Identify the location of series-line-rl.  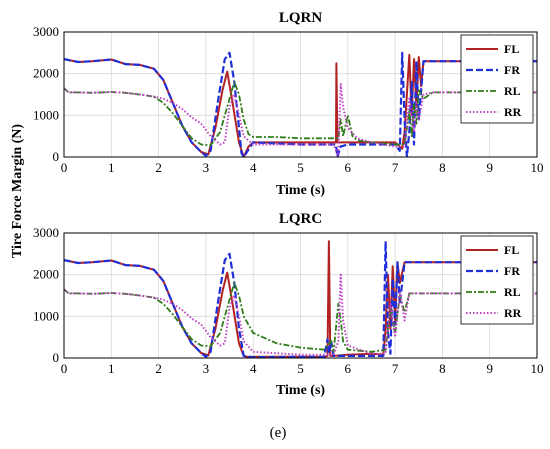
(300, 114).